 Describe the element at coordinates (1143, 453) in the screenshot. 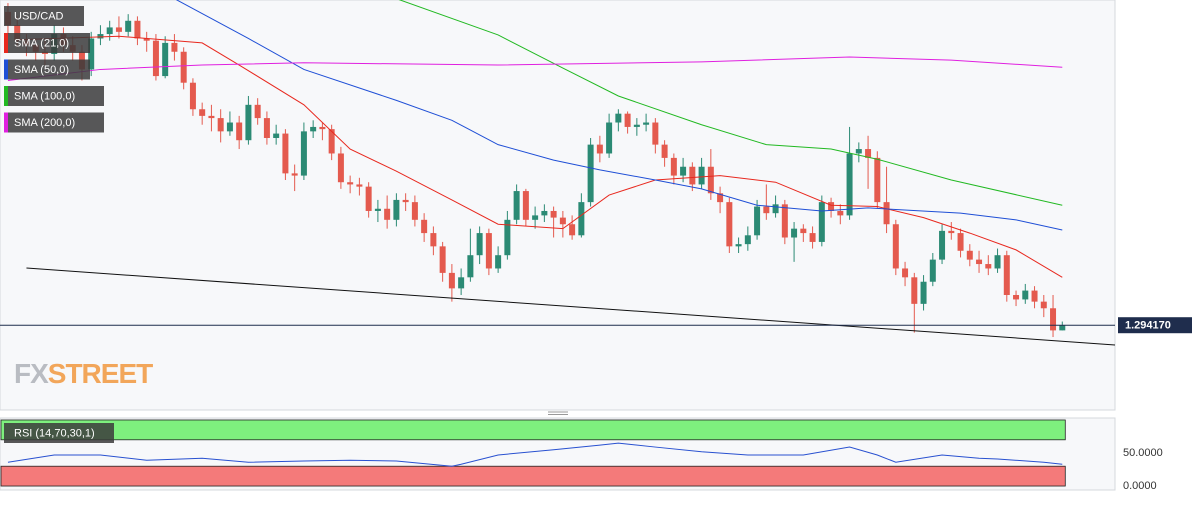

I see `rsi-y-tick-label: 50.0000` at that location.